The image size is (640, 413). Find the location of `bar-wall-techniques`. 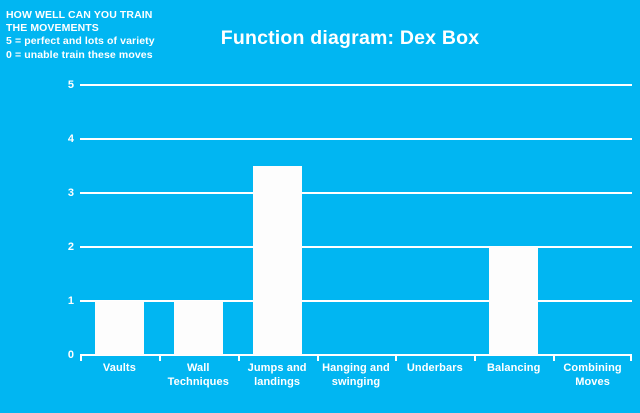

bar-wall-techniques is located at coordinates (198, 328).